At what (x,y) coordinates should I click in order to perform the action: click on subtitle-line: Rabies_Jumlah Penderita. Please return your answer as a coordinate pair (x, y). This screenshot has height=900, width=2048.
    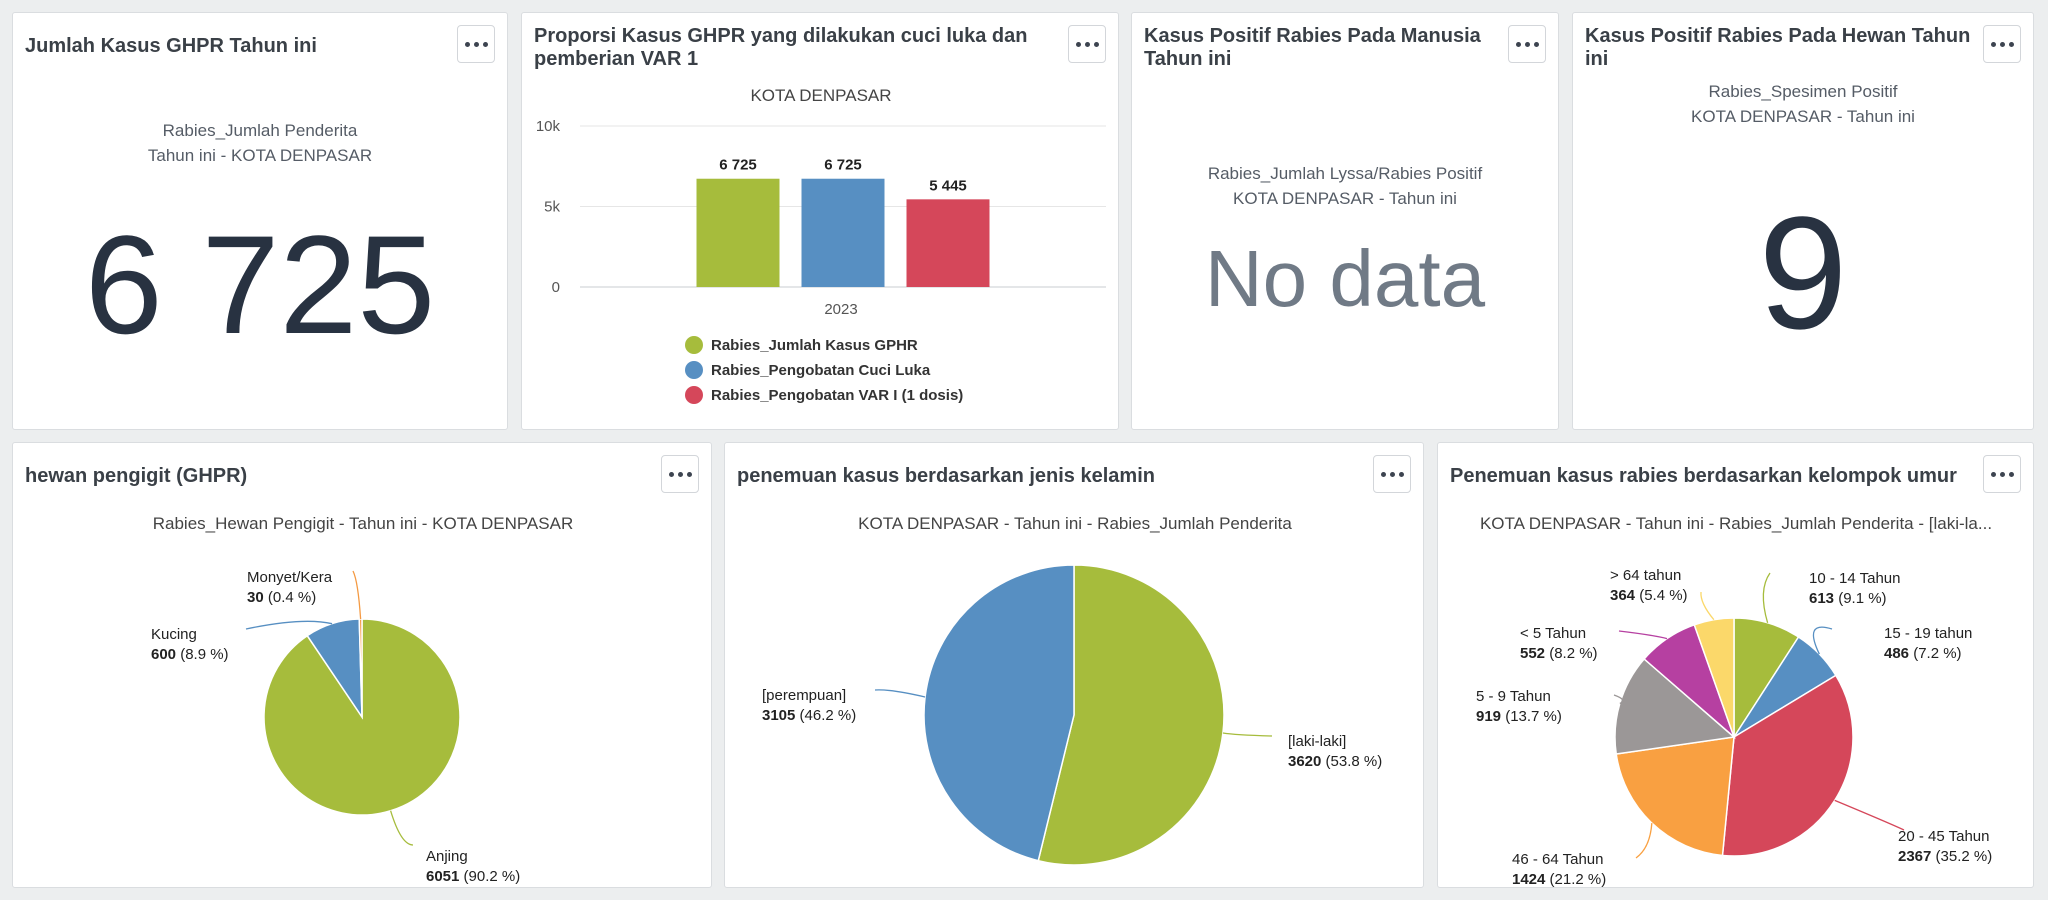
    Looking at the image, I should click on (260, 130).